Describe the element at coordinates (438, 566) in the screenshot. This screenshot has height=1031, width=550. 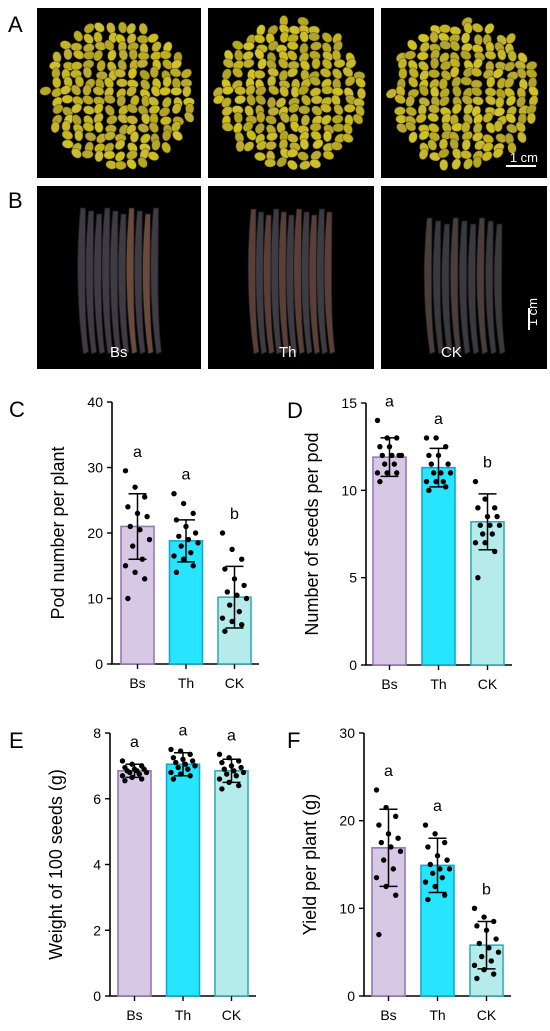
I see `bar-th` at that location.